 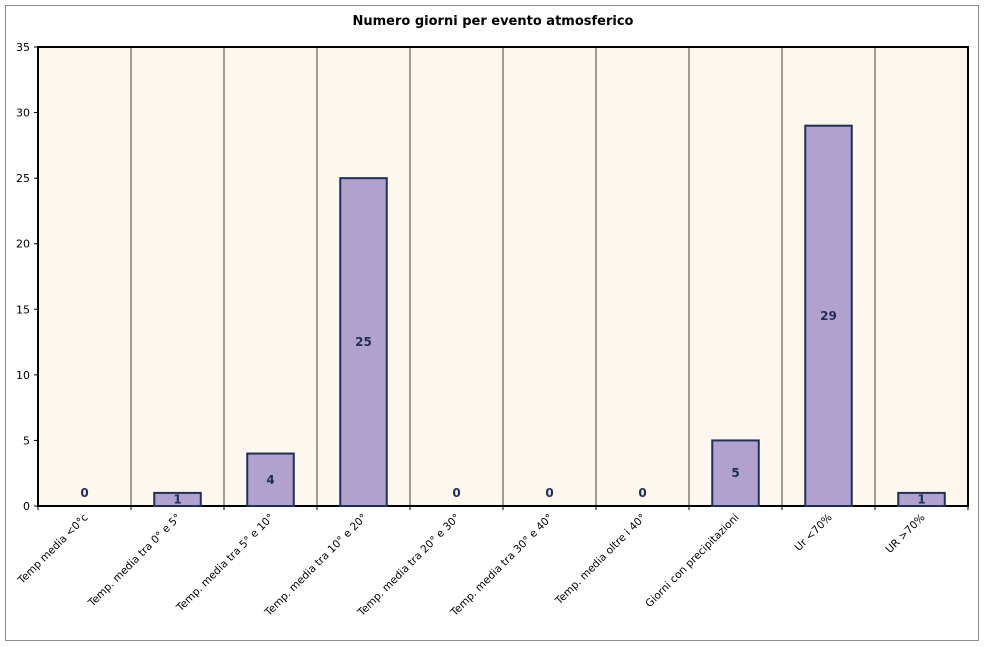 What do you see at coordinates (316, 566) in the screenshot?
I see `category-label: Temp. media tra 10° e 20°` at bounding box center [316, 566].